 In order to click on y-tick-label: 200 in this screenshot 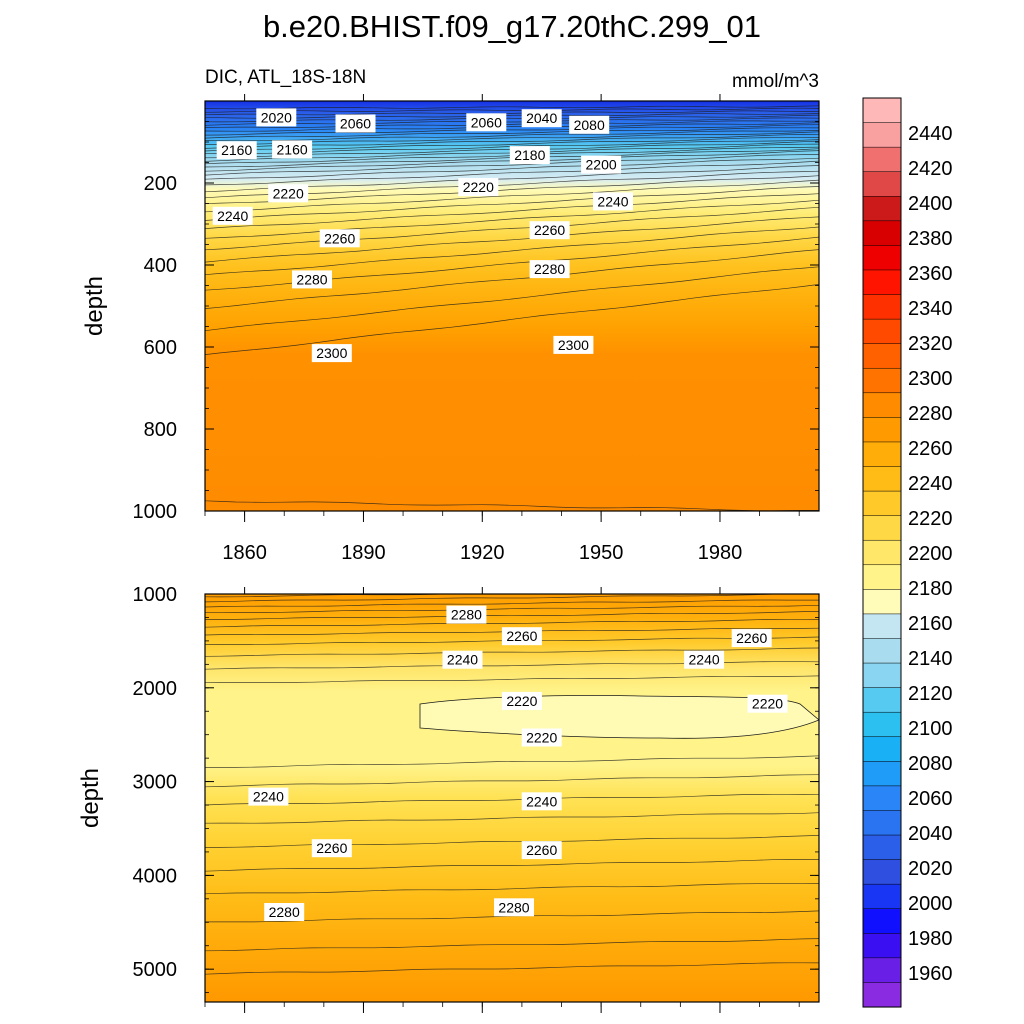, I will do `click(160, 184)`.